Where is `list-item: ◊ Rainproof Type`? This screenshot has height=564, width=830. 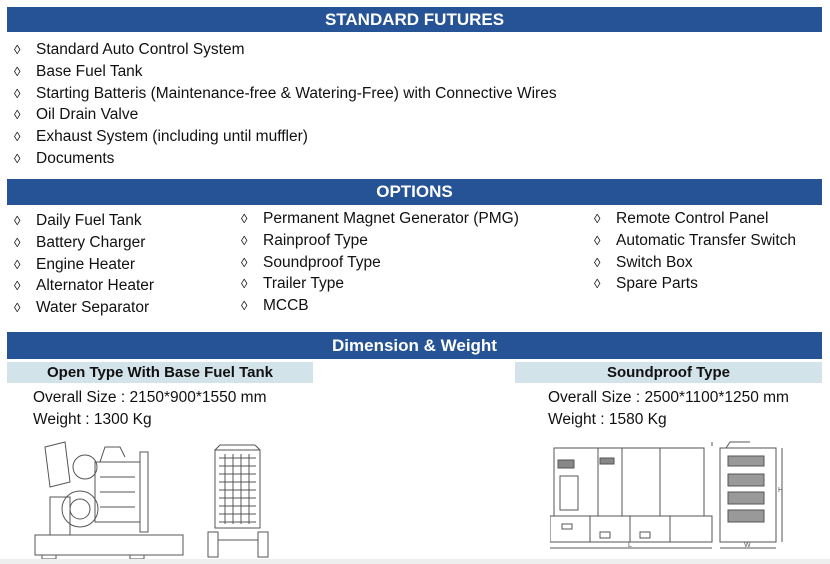 list-item: ◊ Rainproof Type is located at coordinates (304, 241).